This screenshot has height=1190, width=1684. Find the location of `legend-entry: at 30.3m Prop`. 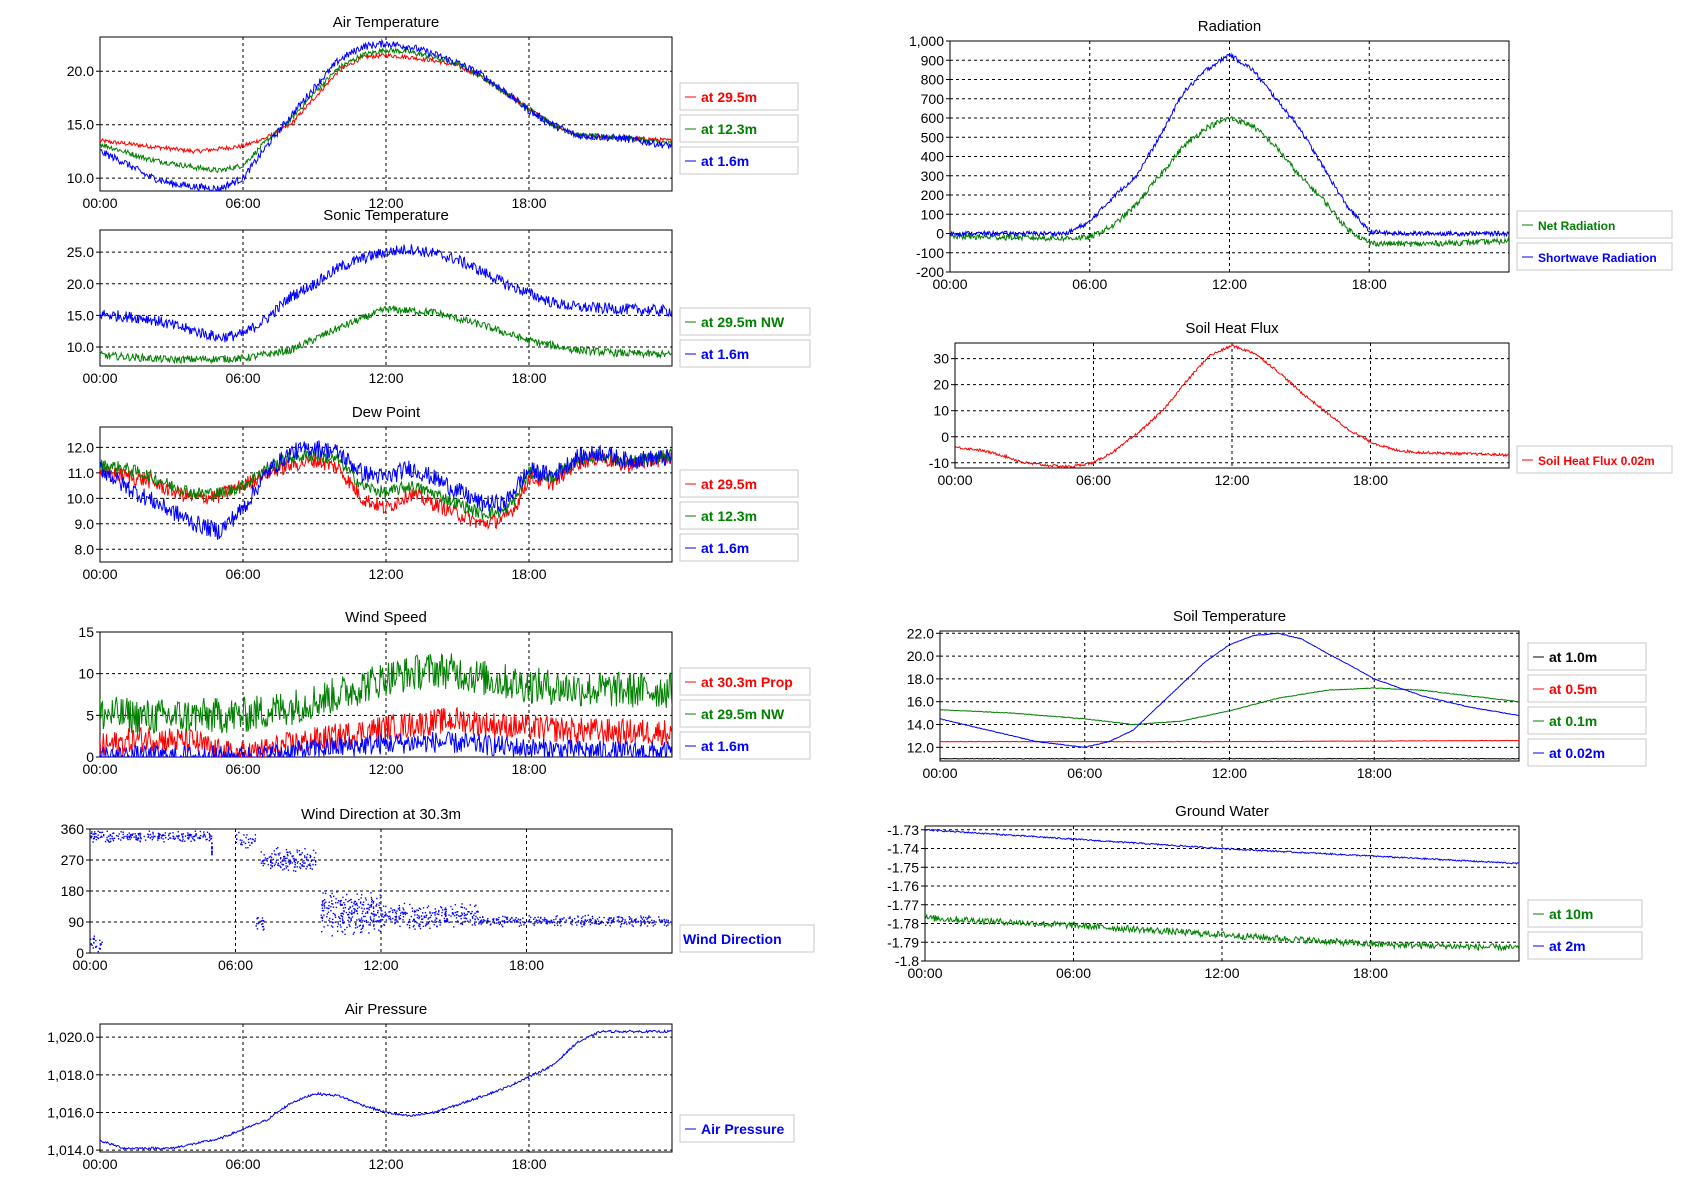

legend-entry: at 30.3m Prop is located at coordinates (745, 681).